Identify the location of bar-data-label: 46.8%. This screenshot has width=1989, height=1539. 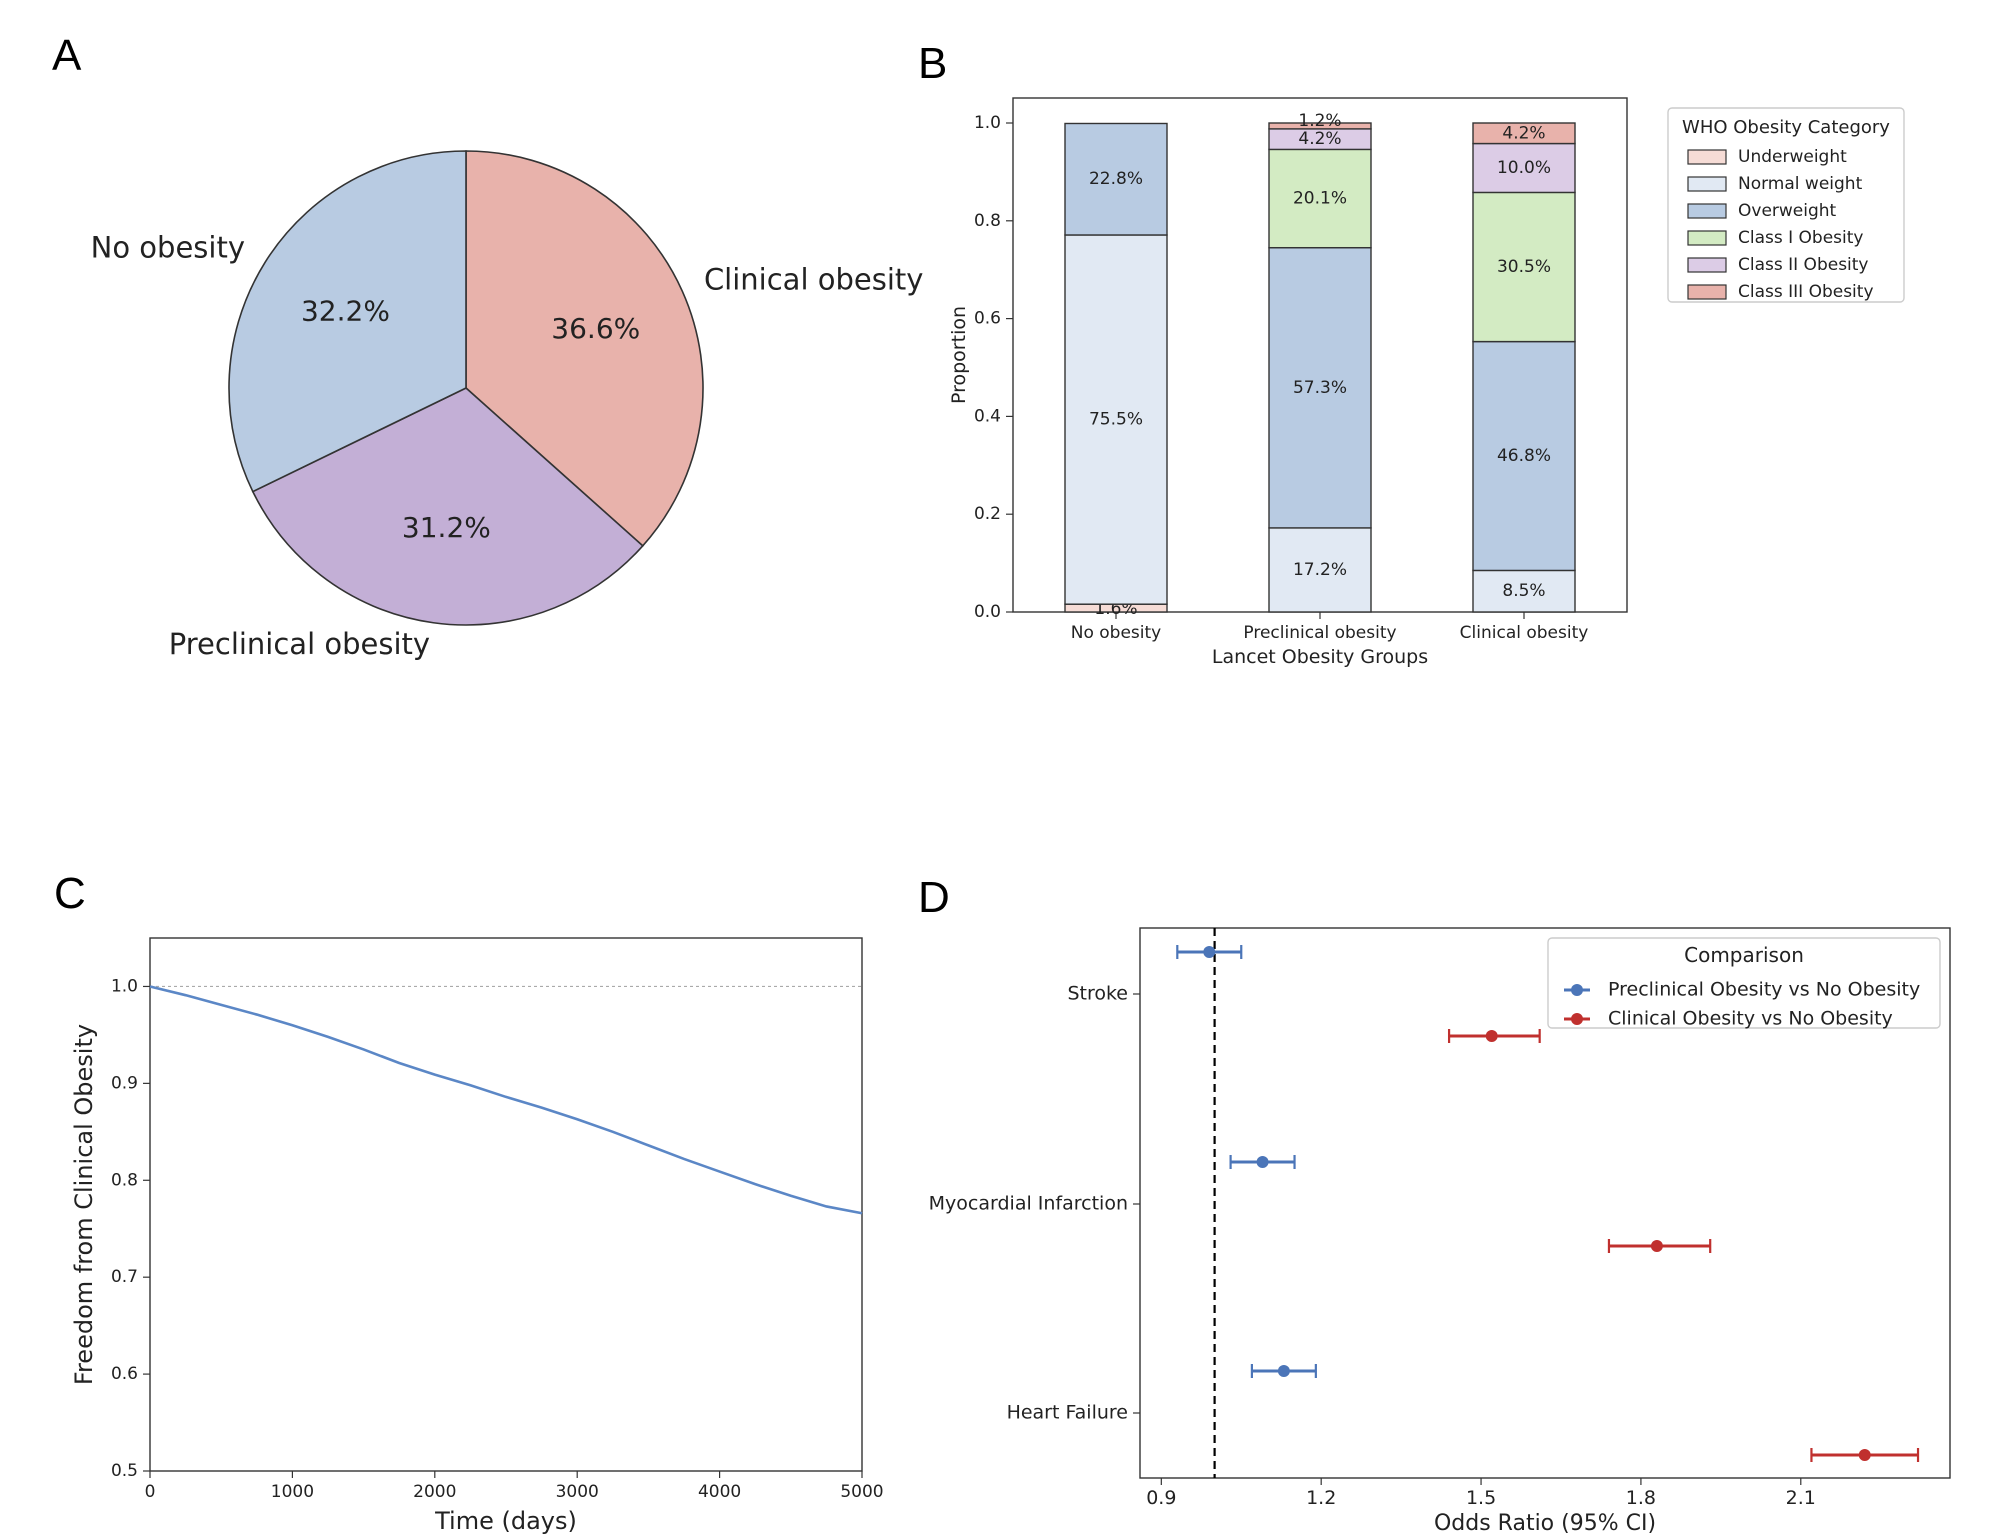
(1524, 456).